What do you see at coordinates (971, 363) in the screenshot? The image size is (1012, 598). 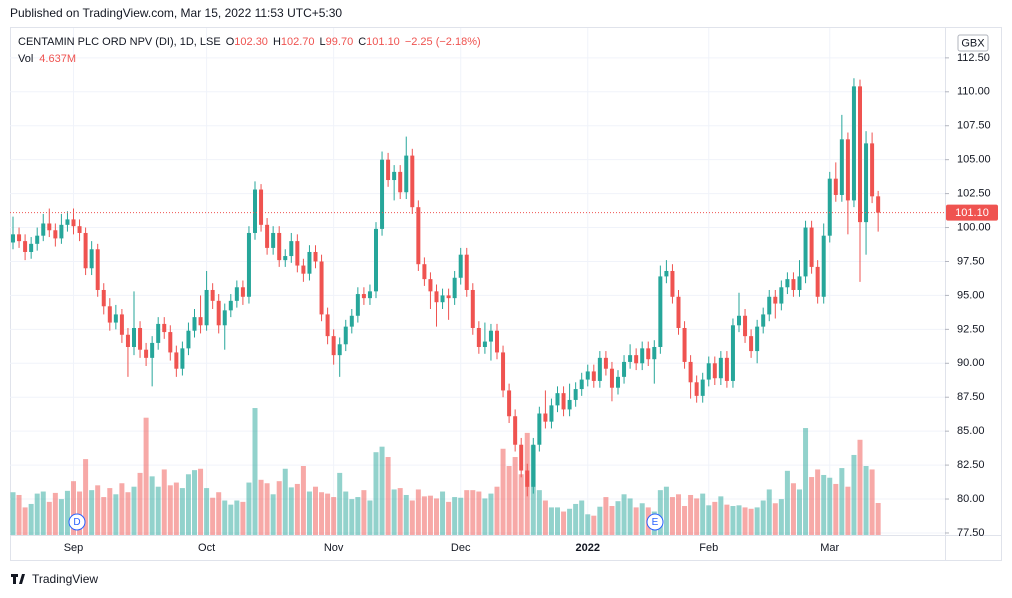 I see `y-tick-label: 90.00` at bounding box center [971, 363].